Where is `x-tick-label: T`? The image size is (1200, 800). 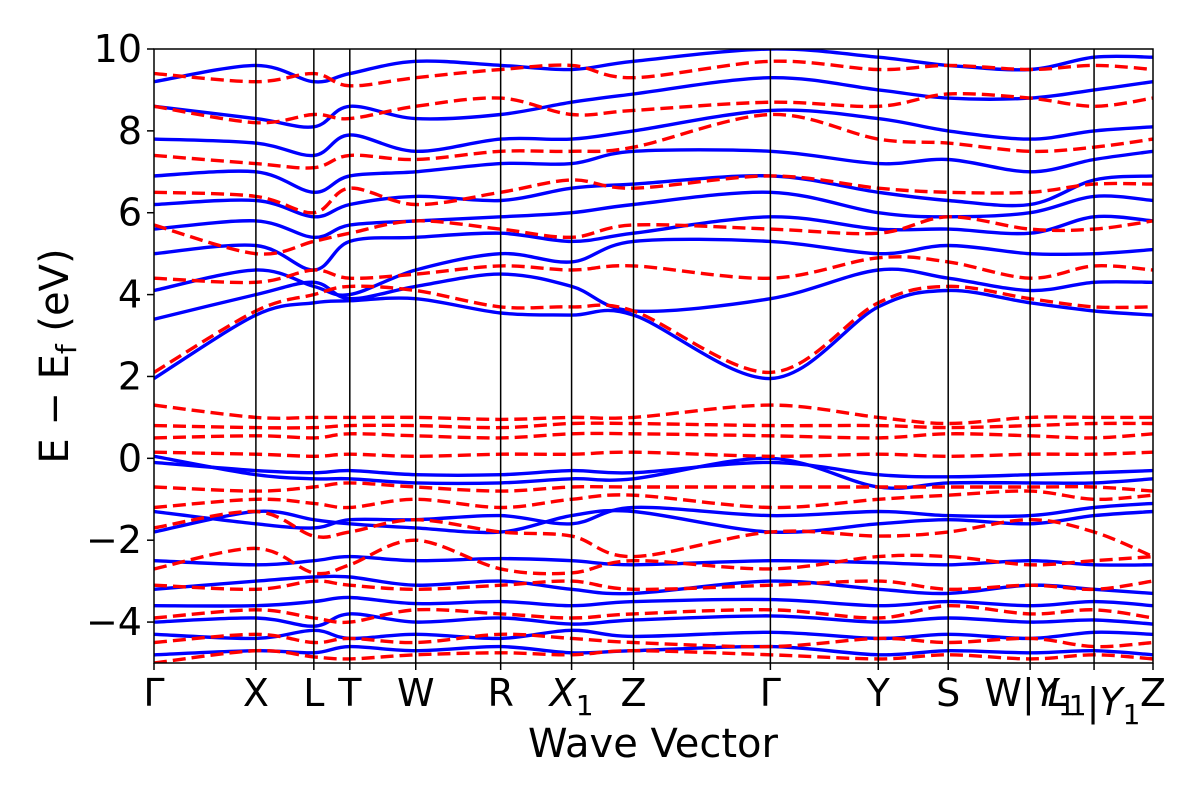 x-tick-label: T is located at coordinates (349, 693).